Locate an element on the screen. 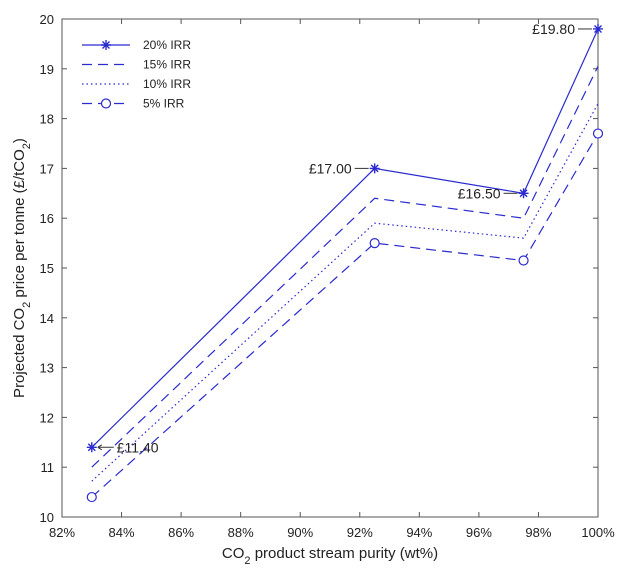 Image resolution: width=630 pixels, height=568 pixels. y-tick-label: 20 is located at coordinates (47, 19).